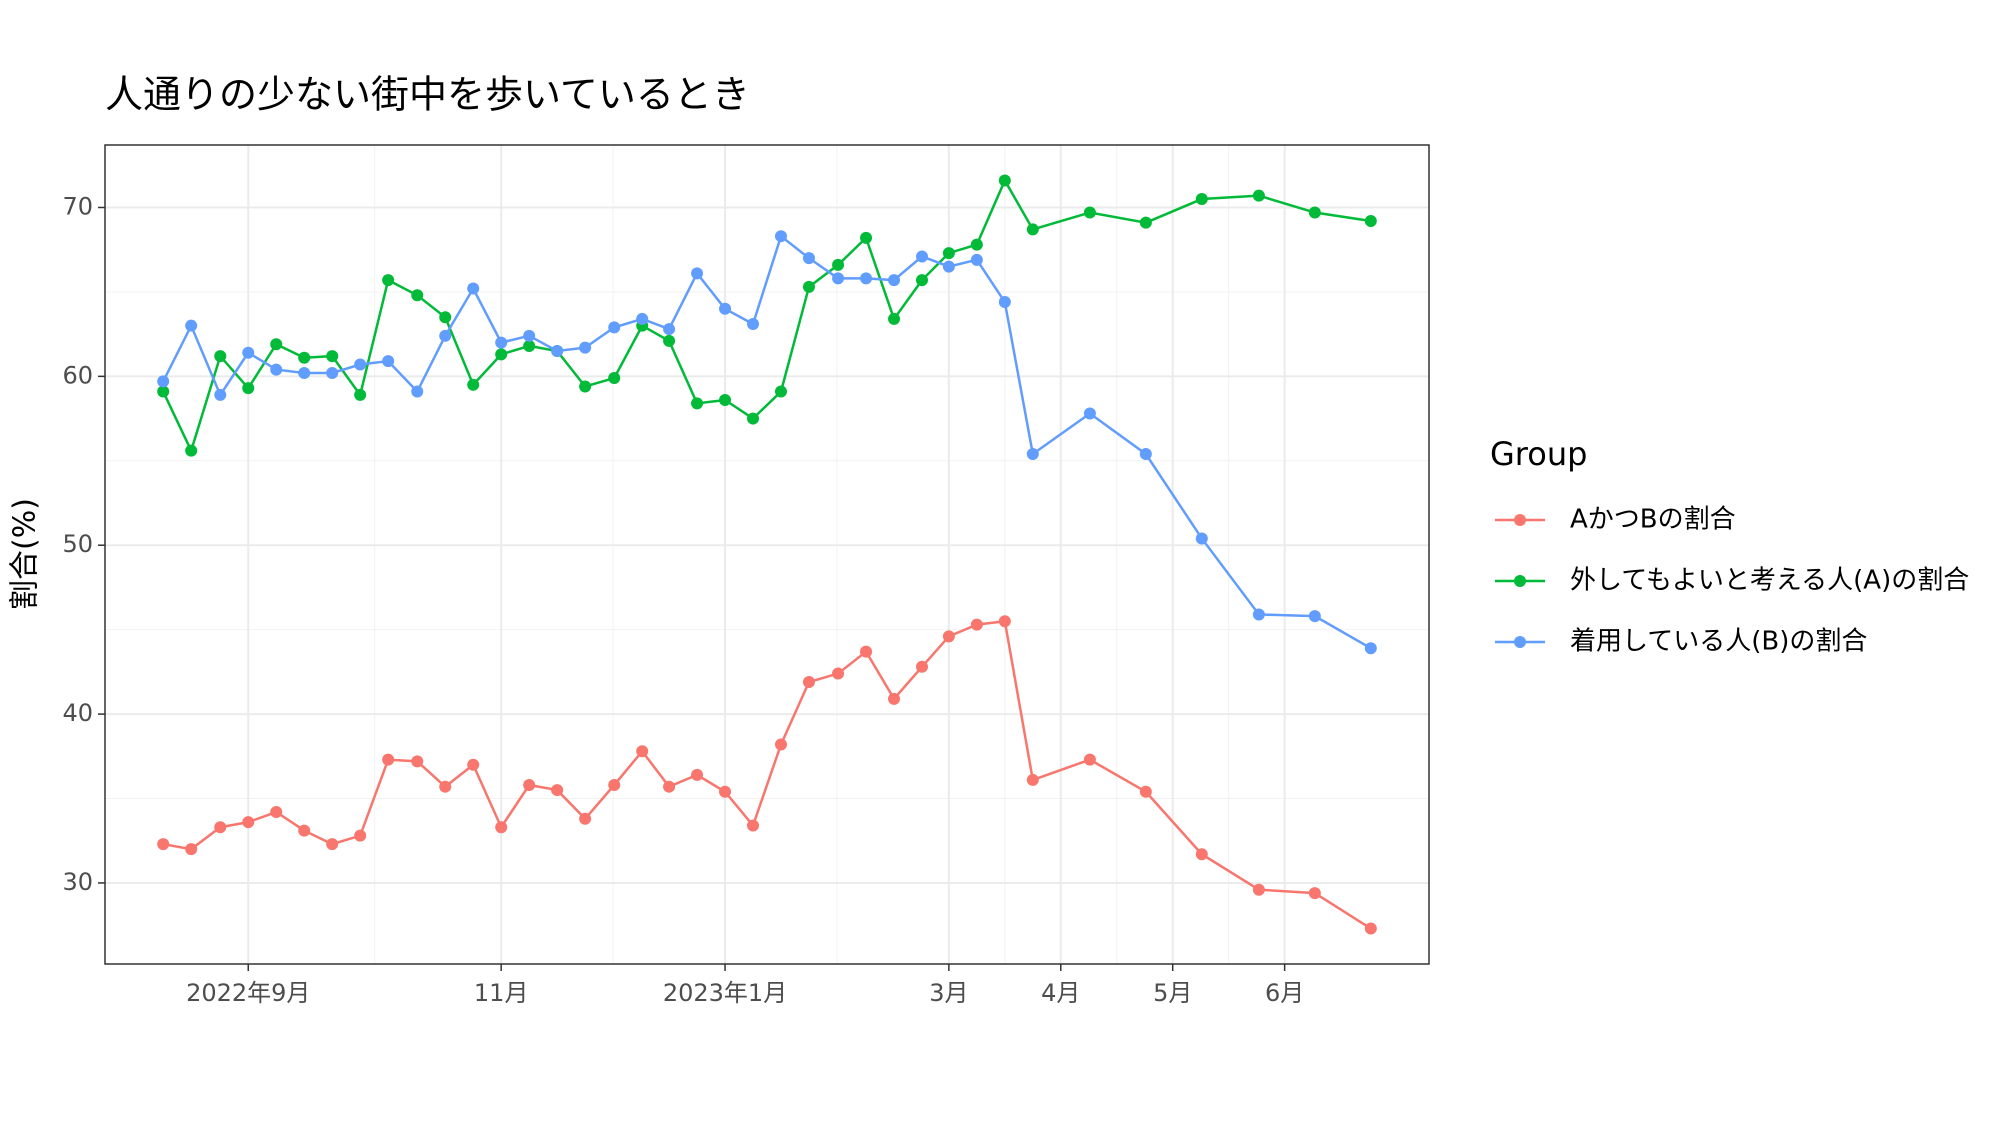 This screenshot has width=2000, height=1125. I want to click on y-axis-label: 割合(%), so click(25, 554).